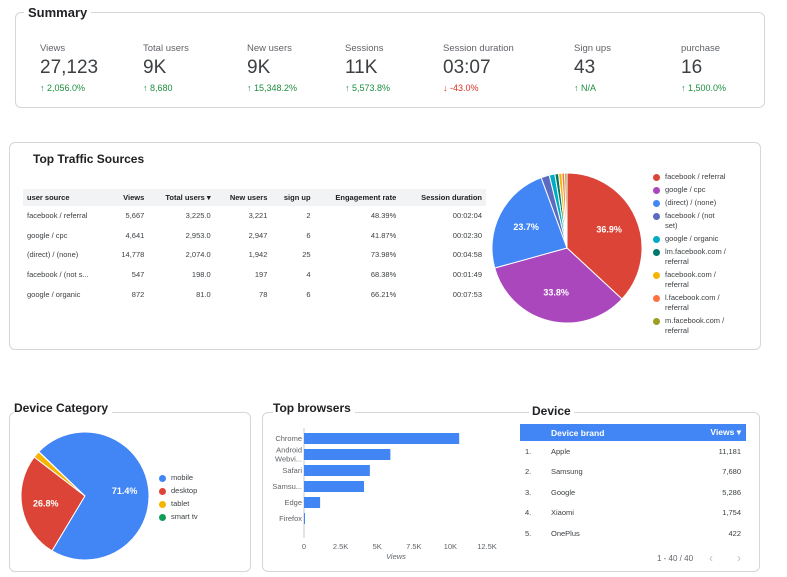  What do you see at coordinates (204, 517) in the screenshot?
I see `legend-item: smart tv` at bounding box center [204, 517].